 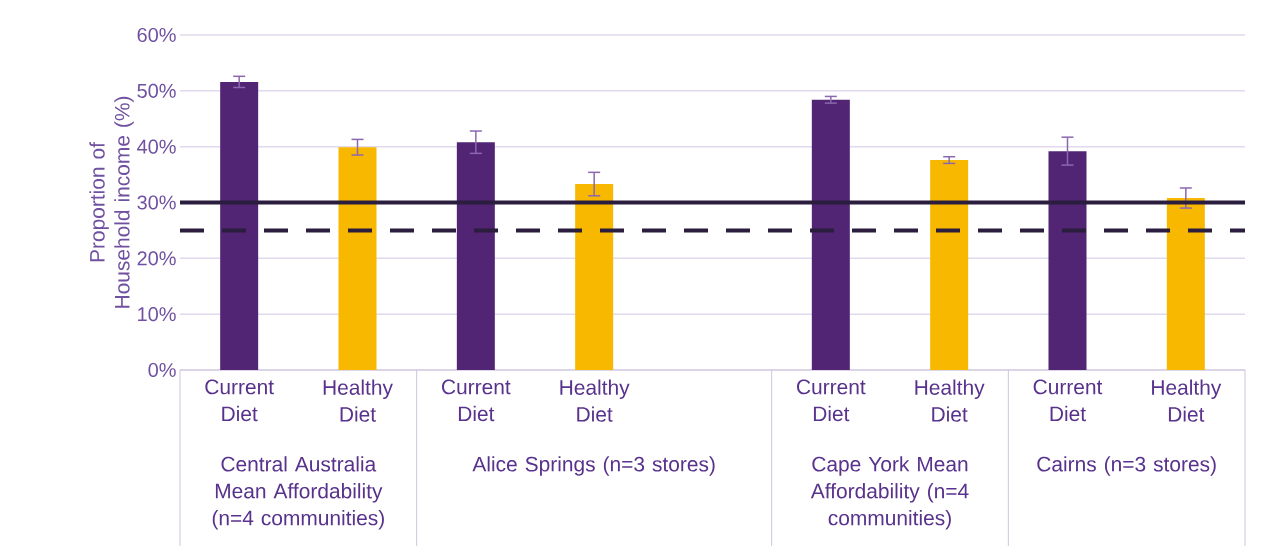 What do you see at coordinates (157, 314) in the screenshot?
I see `y-tick-label: 10%` at bounding box center [157, 314].